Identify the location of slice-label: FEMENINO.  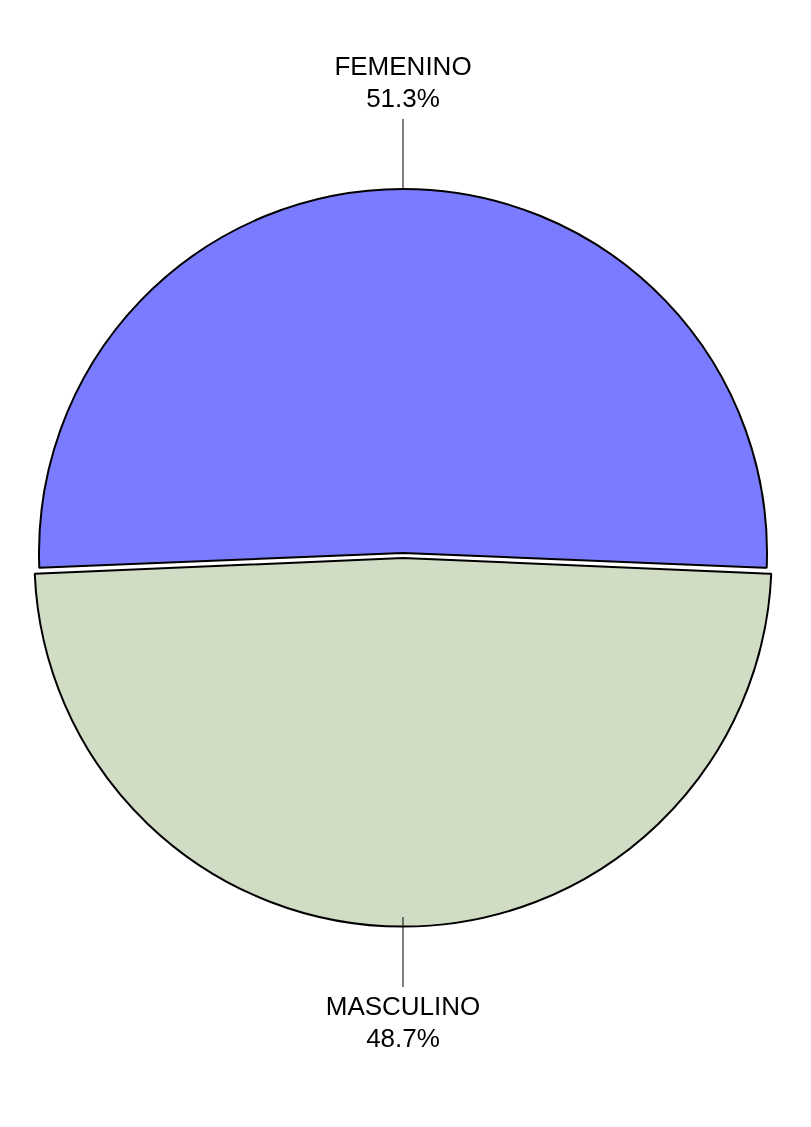
(403, 66).